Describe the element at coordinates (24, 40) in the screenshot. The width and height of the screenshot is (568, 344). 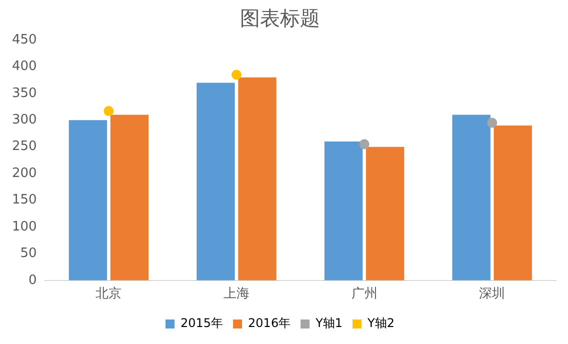
I see `y-tick-label: 450` at that location.